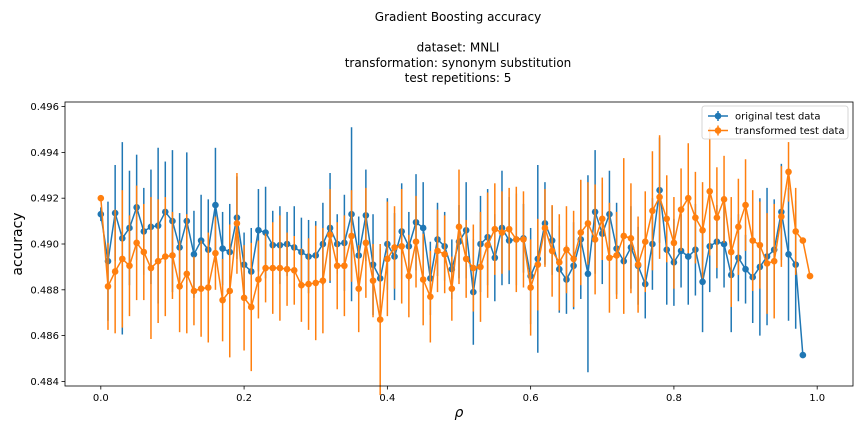 The width and height of the screenshot is (864, 432). What do you see at coordinates (817, 398) in the screenshot?
I see `x-tick-label: 1.0` at bounding box center [817, 398].